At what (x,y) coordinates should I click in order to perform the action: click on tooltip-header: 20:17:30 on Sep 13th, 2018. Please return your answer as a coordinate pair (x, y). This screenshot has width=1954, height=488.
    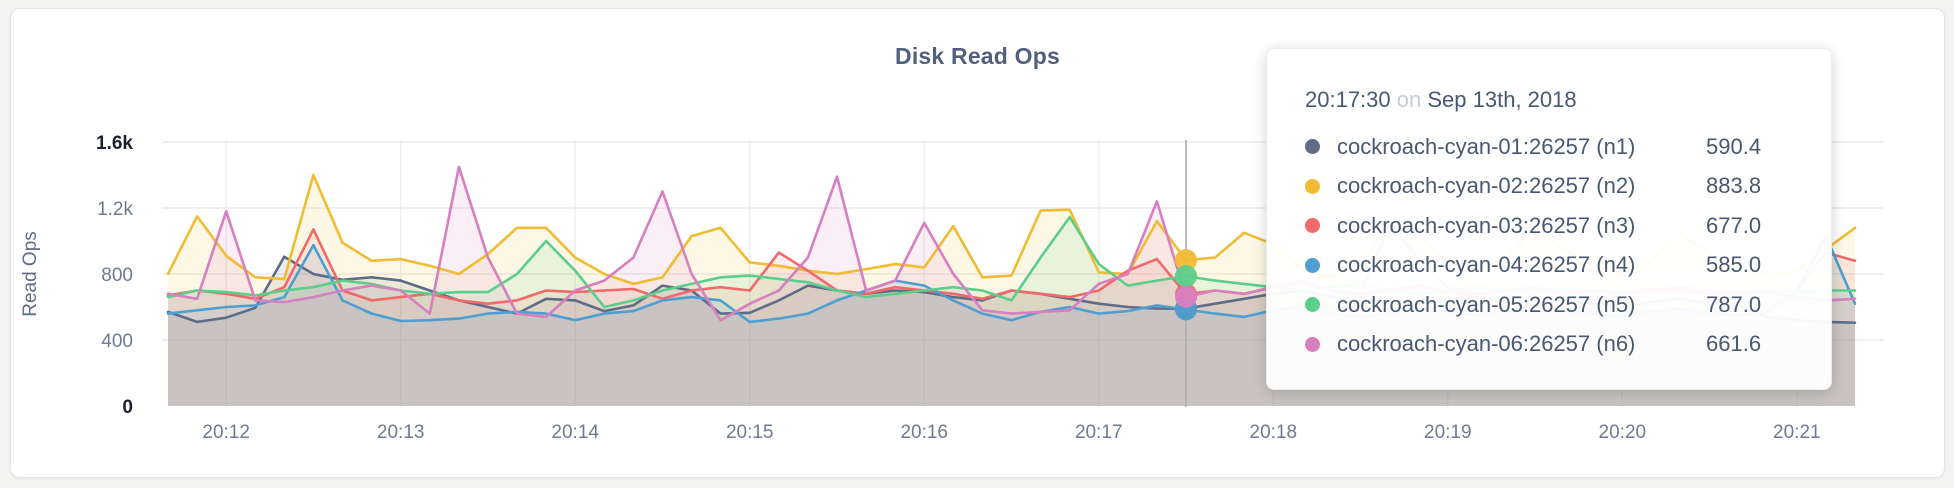
    Looking at the image, I should click on (1568, 100).